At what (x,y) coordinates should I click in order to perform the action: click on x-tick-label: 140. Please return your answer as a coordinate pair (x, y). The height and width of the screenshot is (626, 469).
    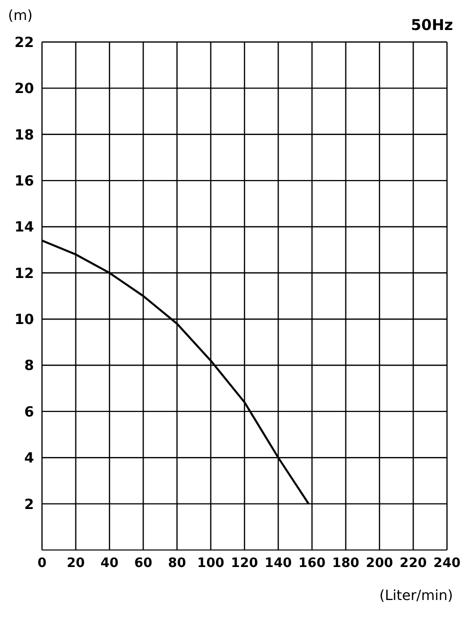
    Looking at the image, I should click on (278, 564).